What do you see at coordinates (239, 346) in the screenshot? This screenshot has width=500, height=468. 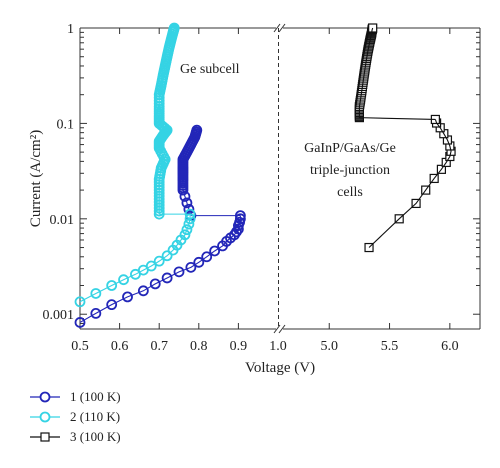 I see `x-tick-label: 0.9` at bounding box center [239, 346].